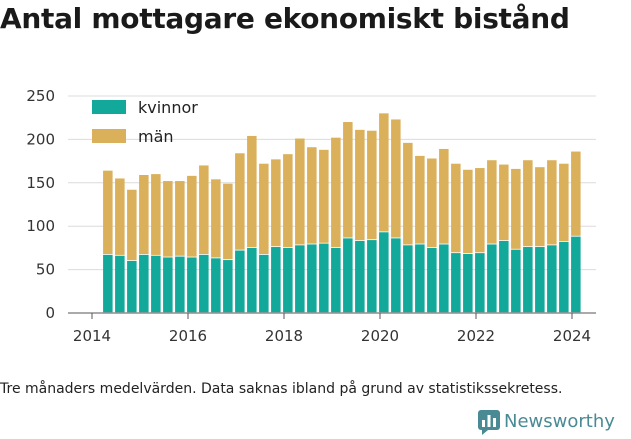 Image resolution: width=631 pixels, height=439 pixels. I want to click on chart-title: Antal mottagare ekonomiskt bistånd, so click(285, 18).